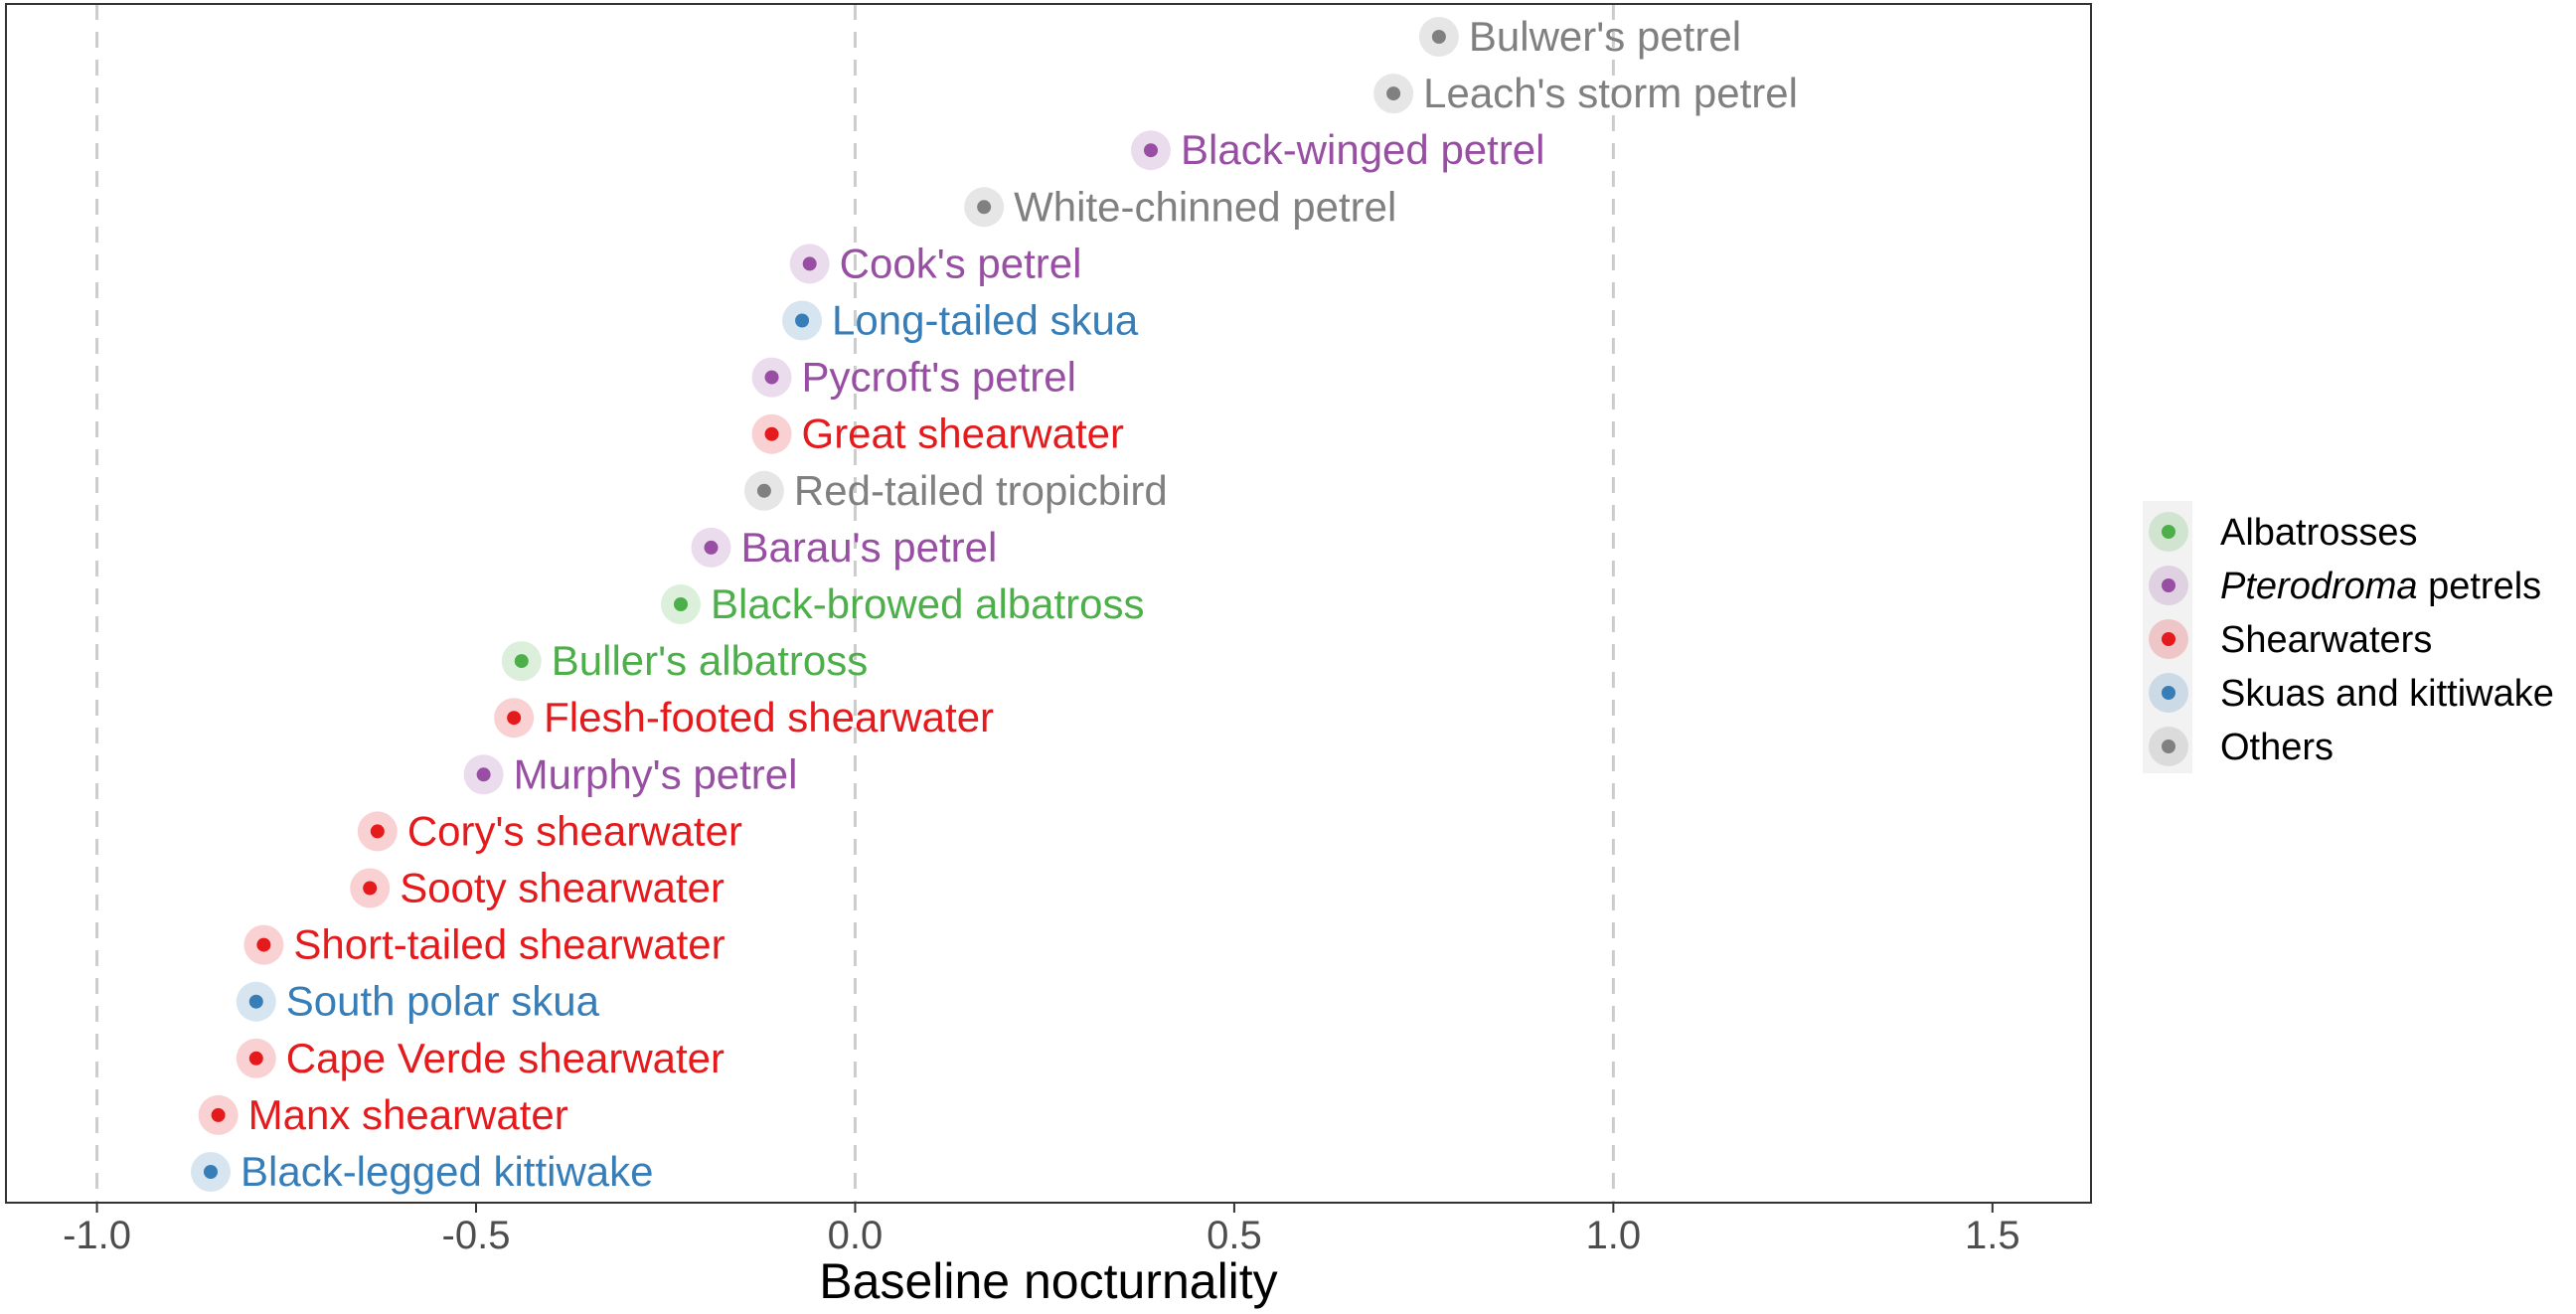  I want to click on data-label: Flesh-footed shearwater, so click(769, 717).